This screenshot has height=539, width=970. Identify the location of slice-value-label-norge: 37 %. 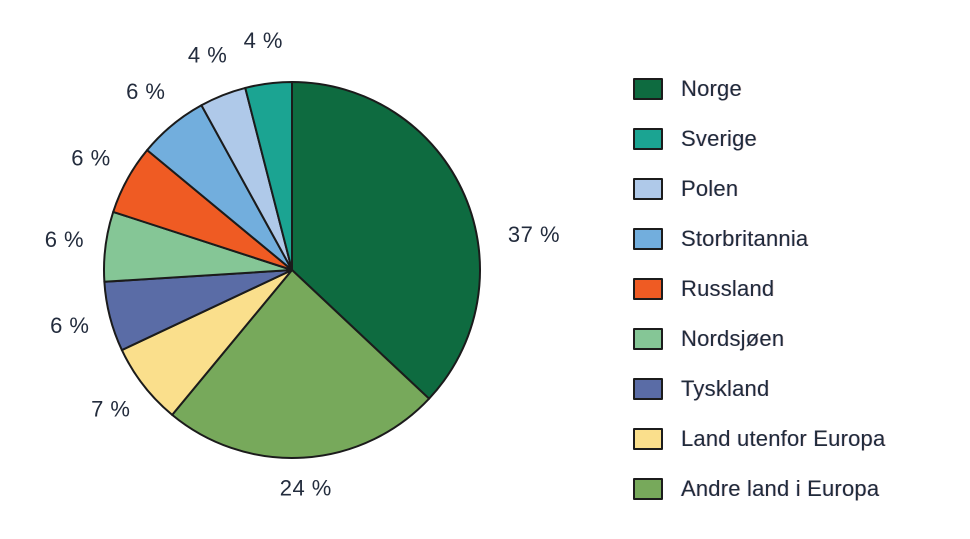
(534, 234).